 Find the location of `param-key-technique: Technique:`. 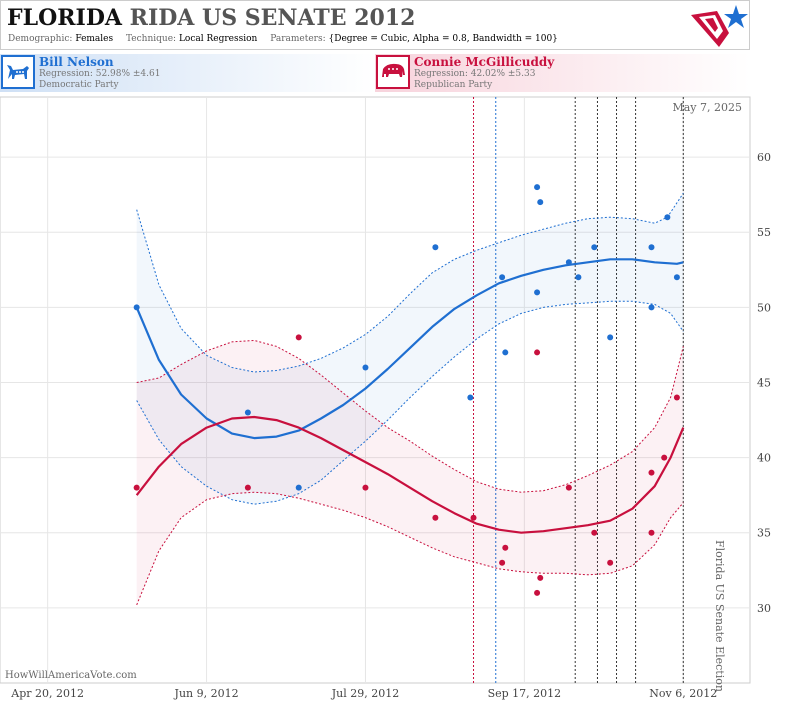

param-key-technique: Technique: is located at coordinates (151, 39).